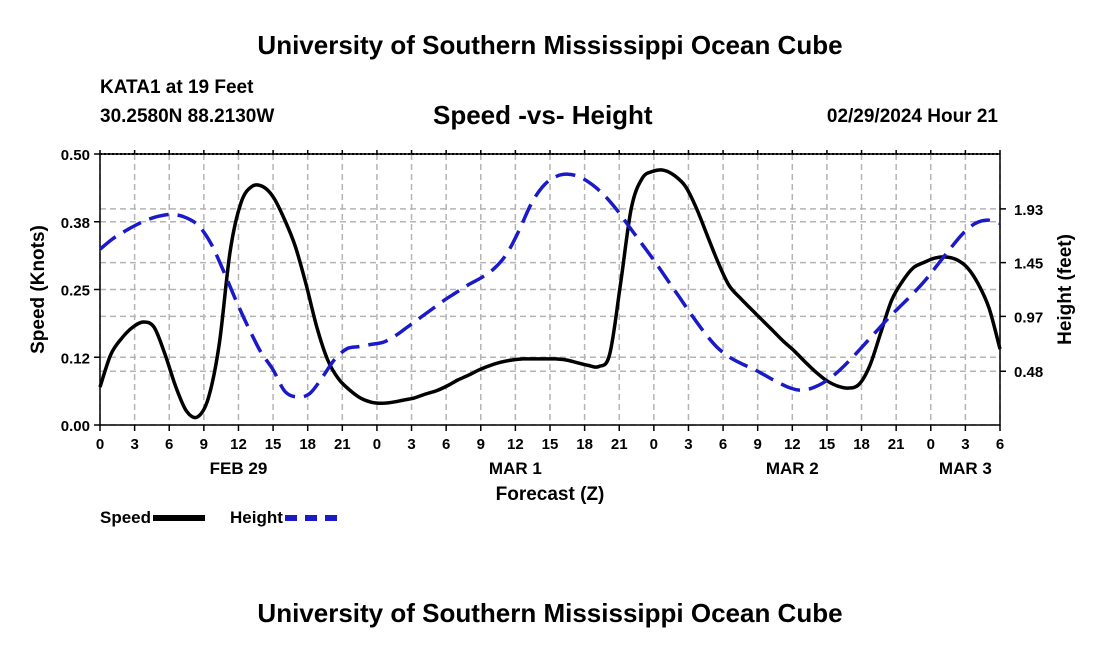 The image size is (1100, 650). Describe the element at coordinates (75, 291) in the screenshot. I see `y-tick-label: 0.25` at that location.